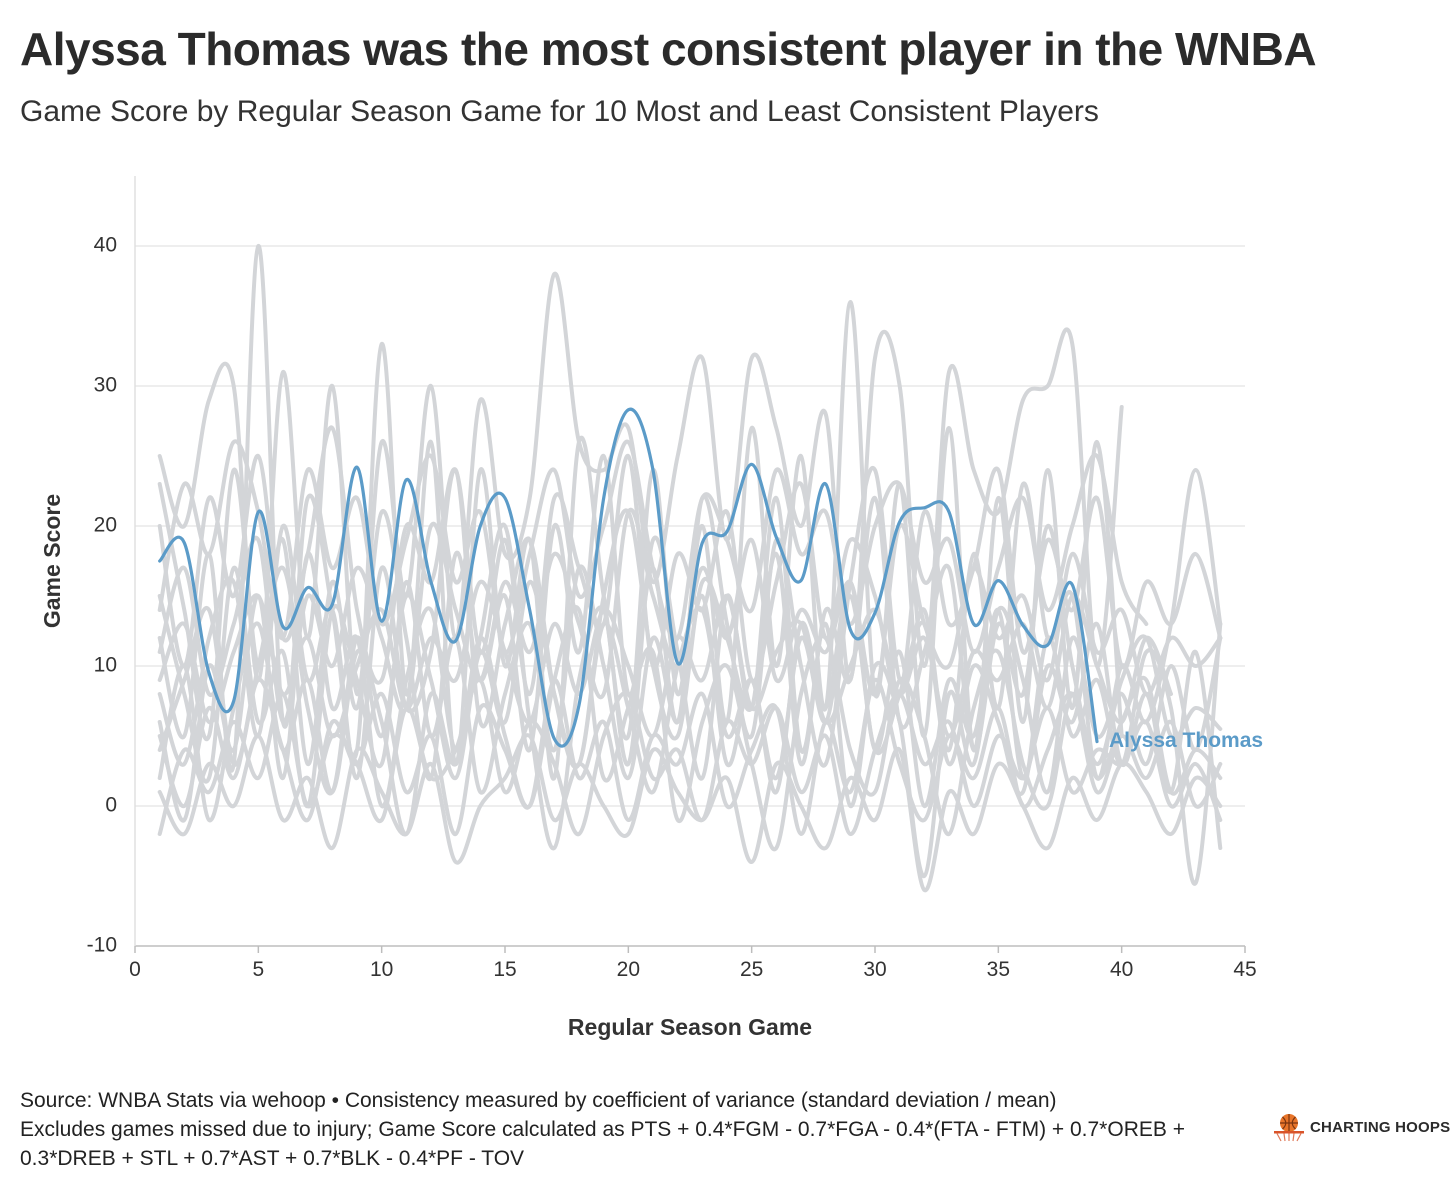  I want to click on brand-logo-text: CHARTING HOOPS, so click(1380, 1127).